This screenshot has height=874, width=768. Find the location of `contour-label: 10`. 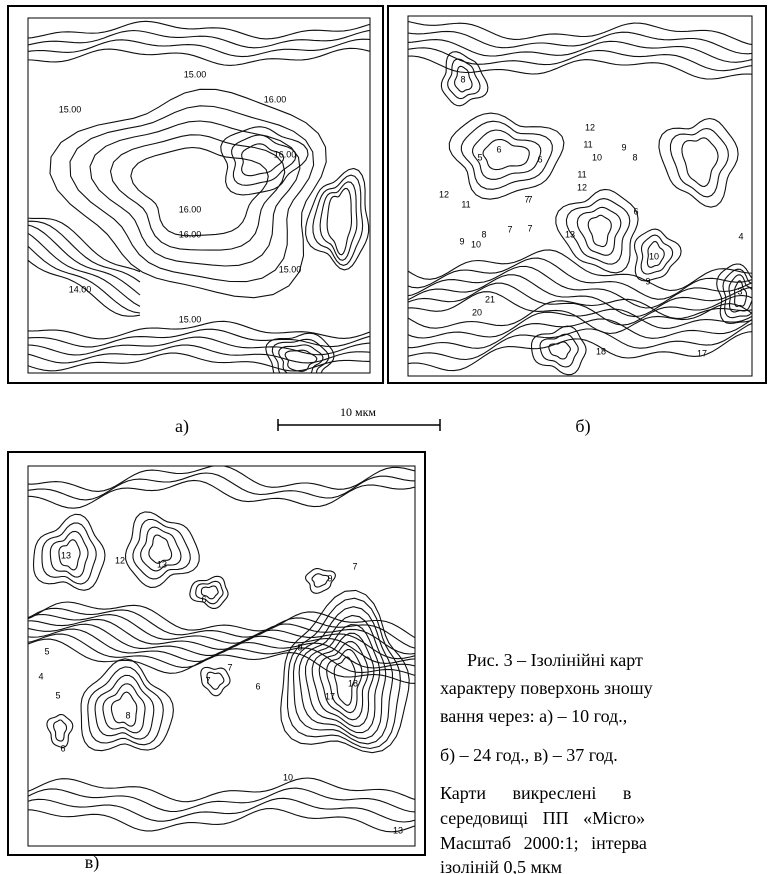

contour-label: 10 is located at coordinates (288, 777).